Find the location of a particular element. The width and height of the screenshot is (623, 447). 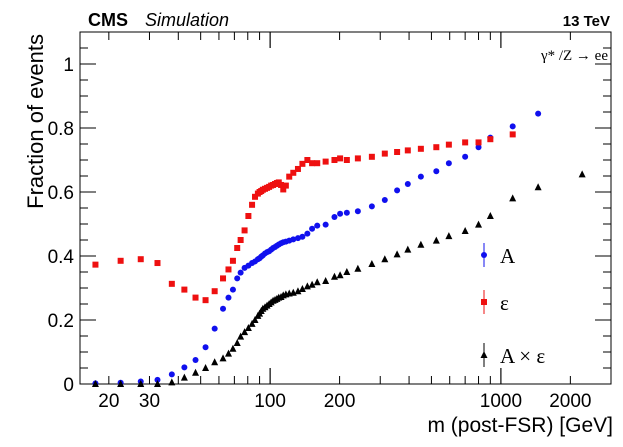

y-tick-label: 0.2 is located at coordinates (61, 321).